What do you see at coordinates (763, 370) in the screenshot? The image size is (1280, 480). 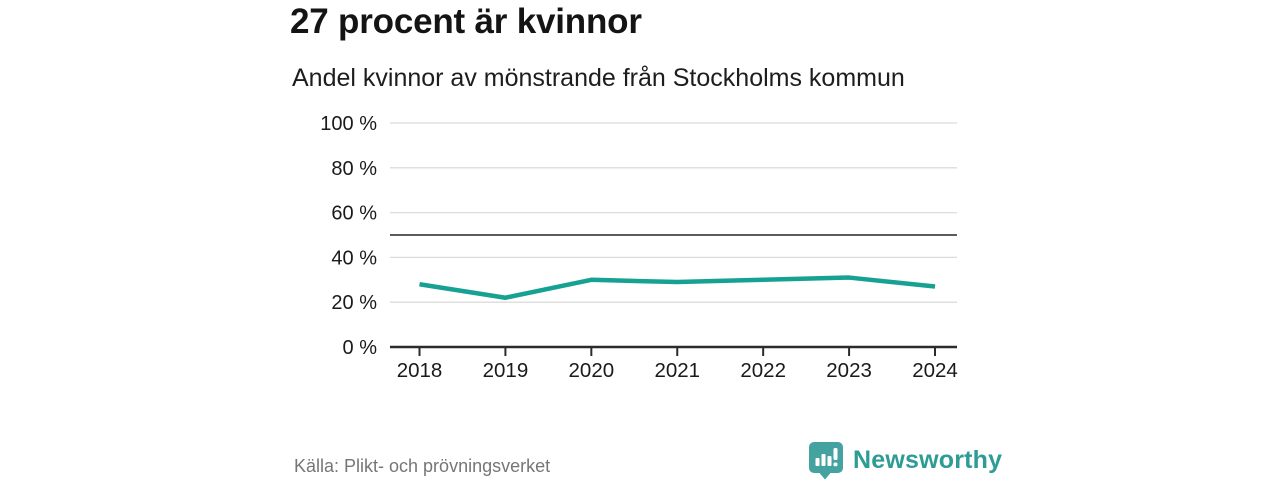 I see `x-tick-label-2022: 2022` at bounding box center [763, 370].